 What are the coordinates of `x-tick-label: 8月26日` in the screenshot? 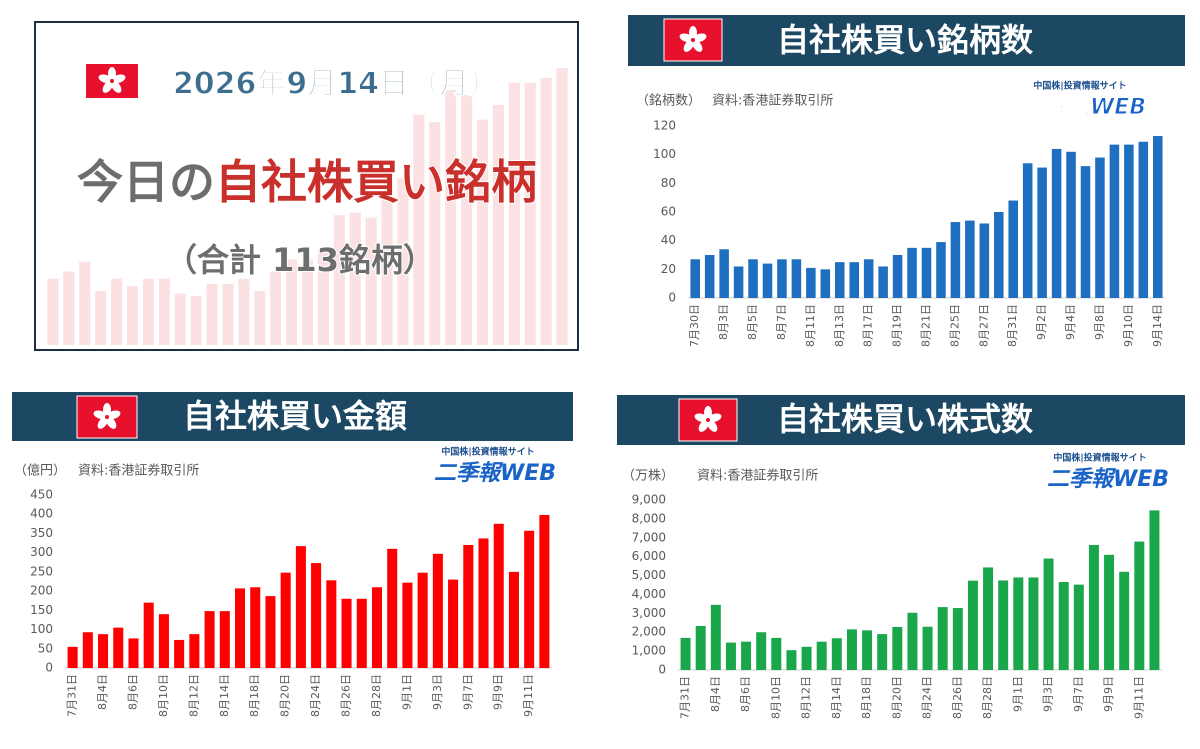 It's located at (346, 695).